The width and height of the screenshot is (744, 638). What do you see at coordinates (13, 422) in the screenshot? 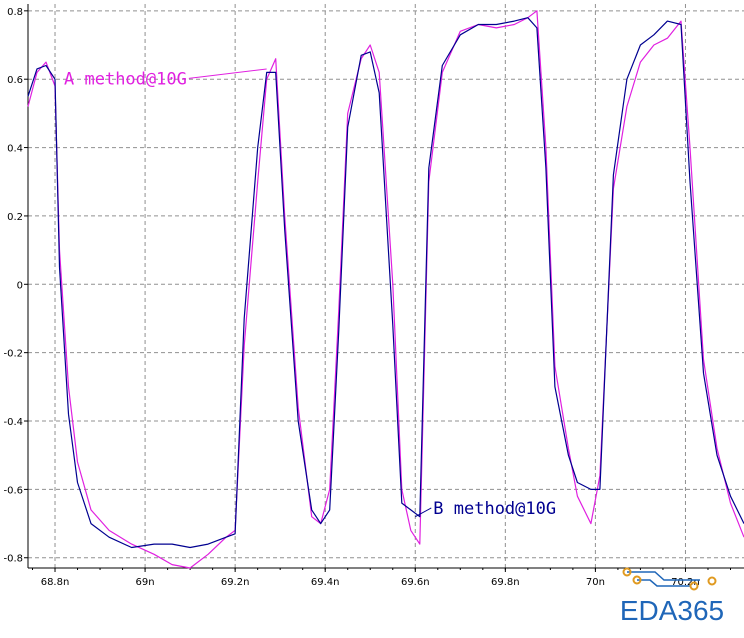
I see `y-tick-label: -0.4` at bounding box center [13, 422].